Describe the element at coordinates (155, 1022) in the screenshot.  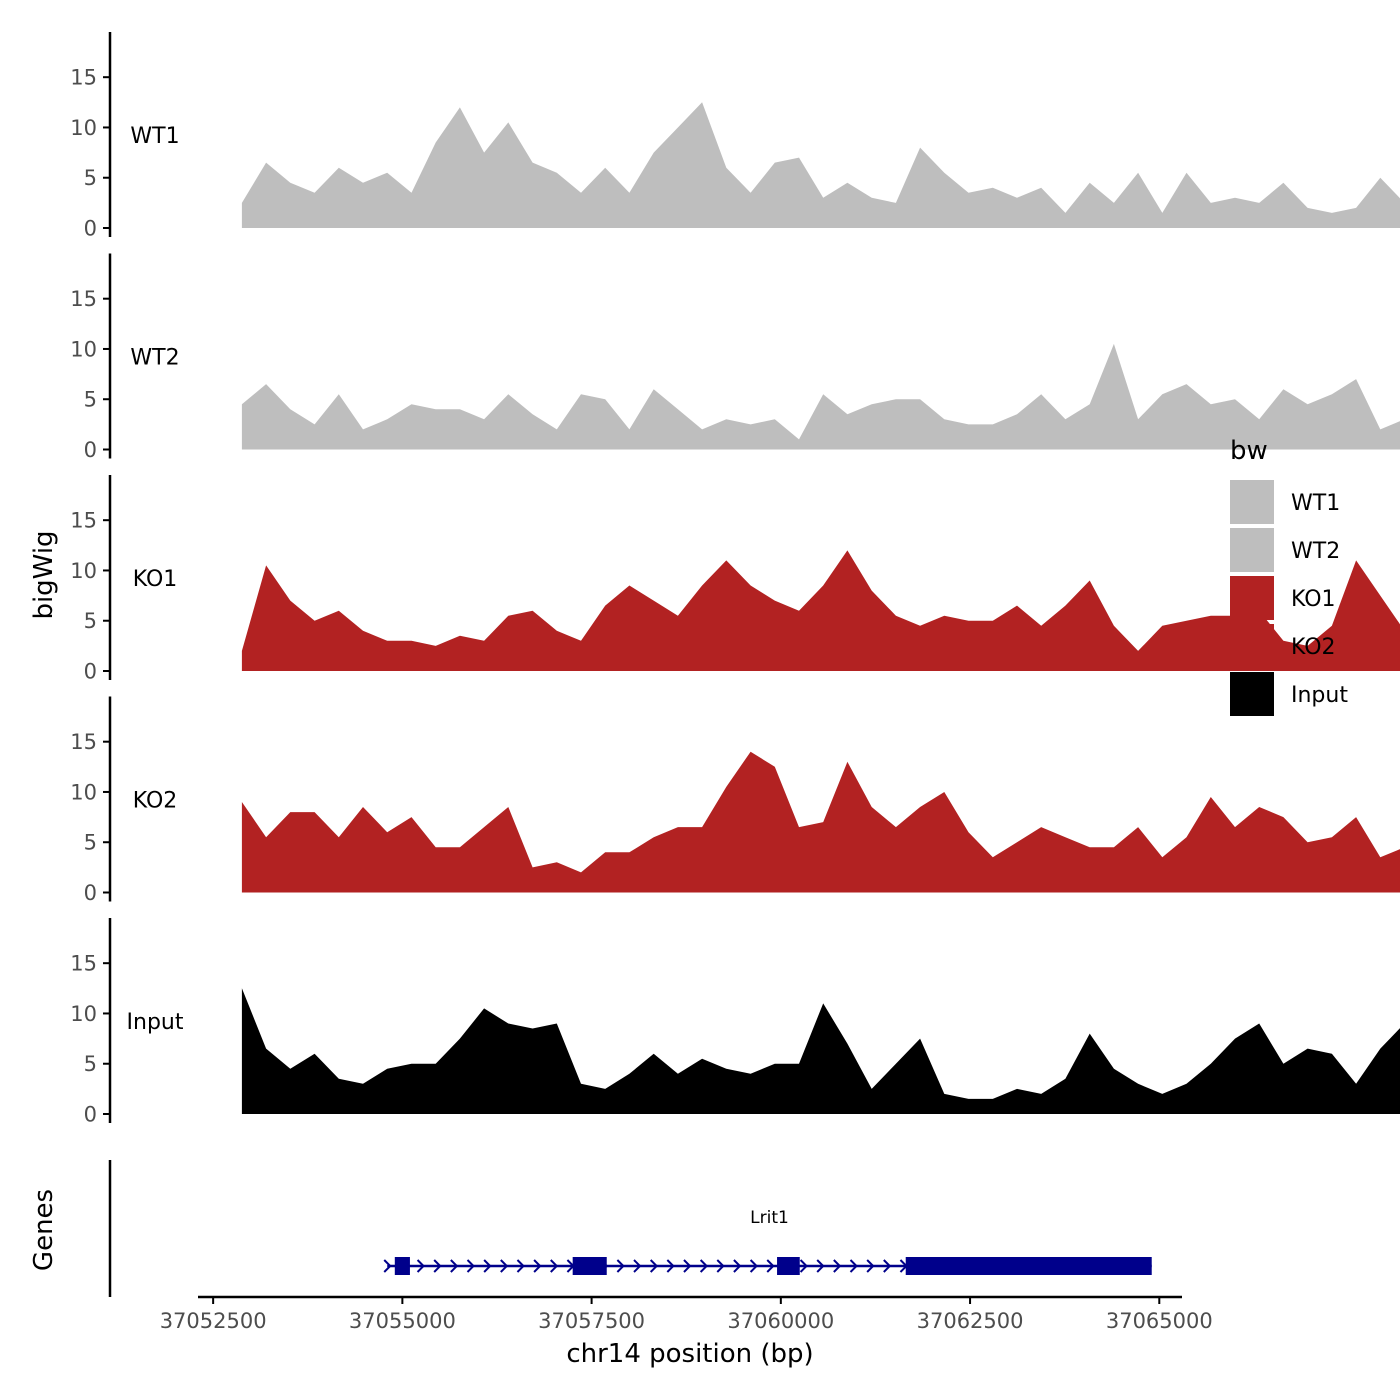
I see `track-label: Input` at that location.